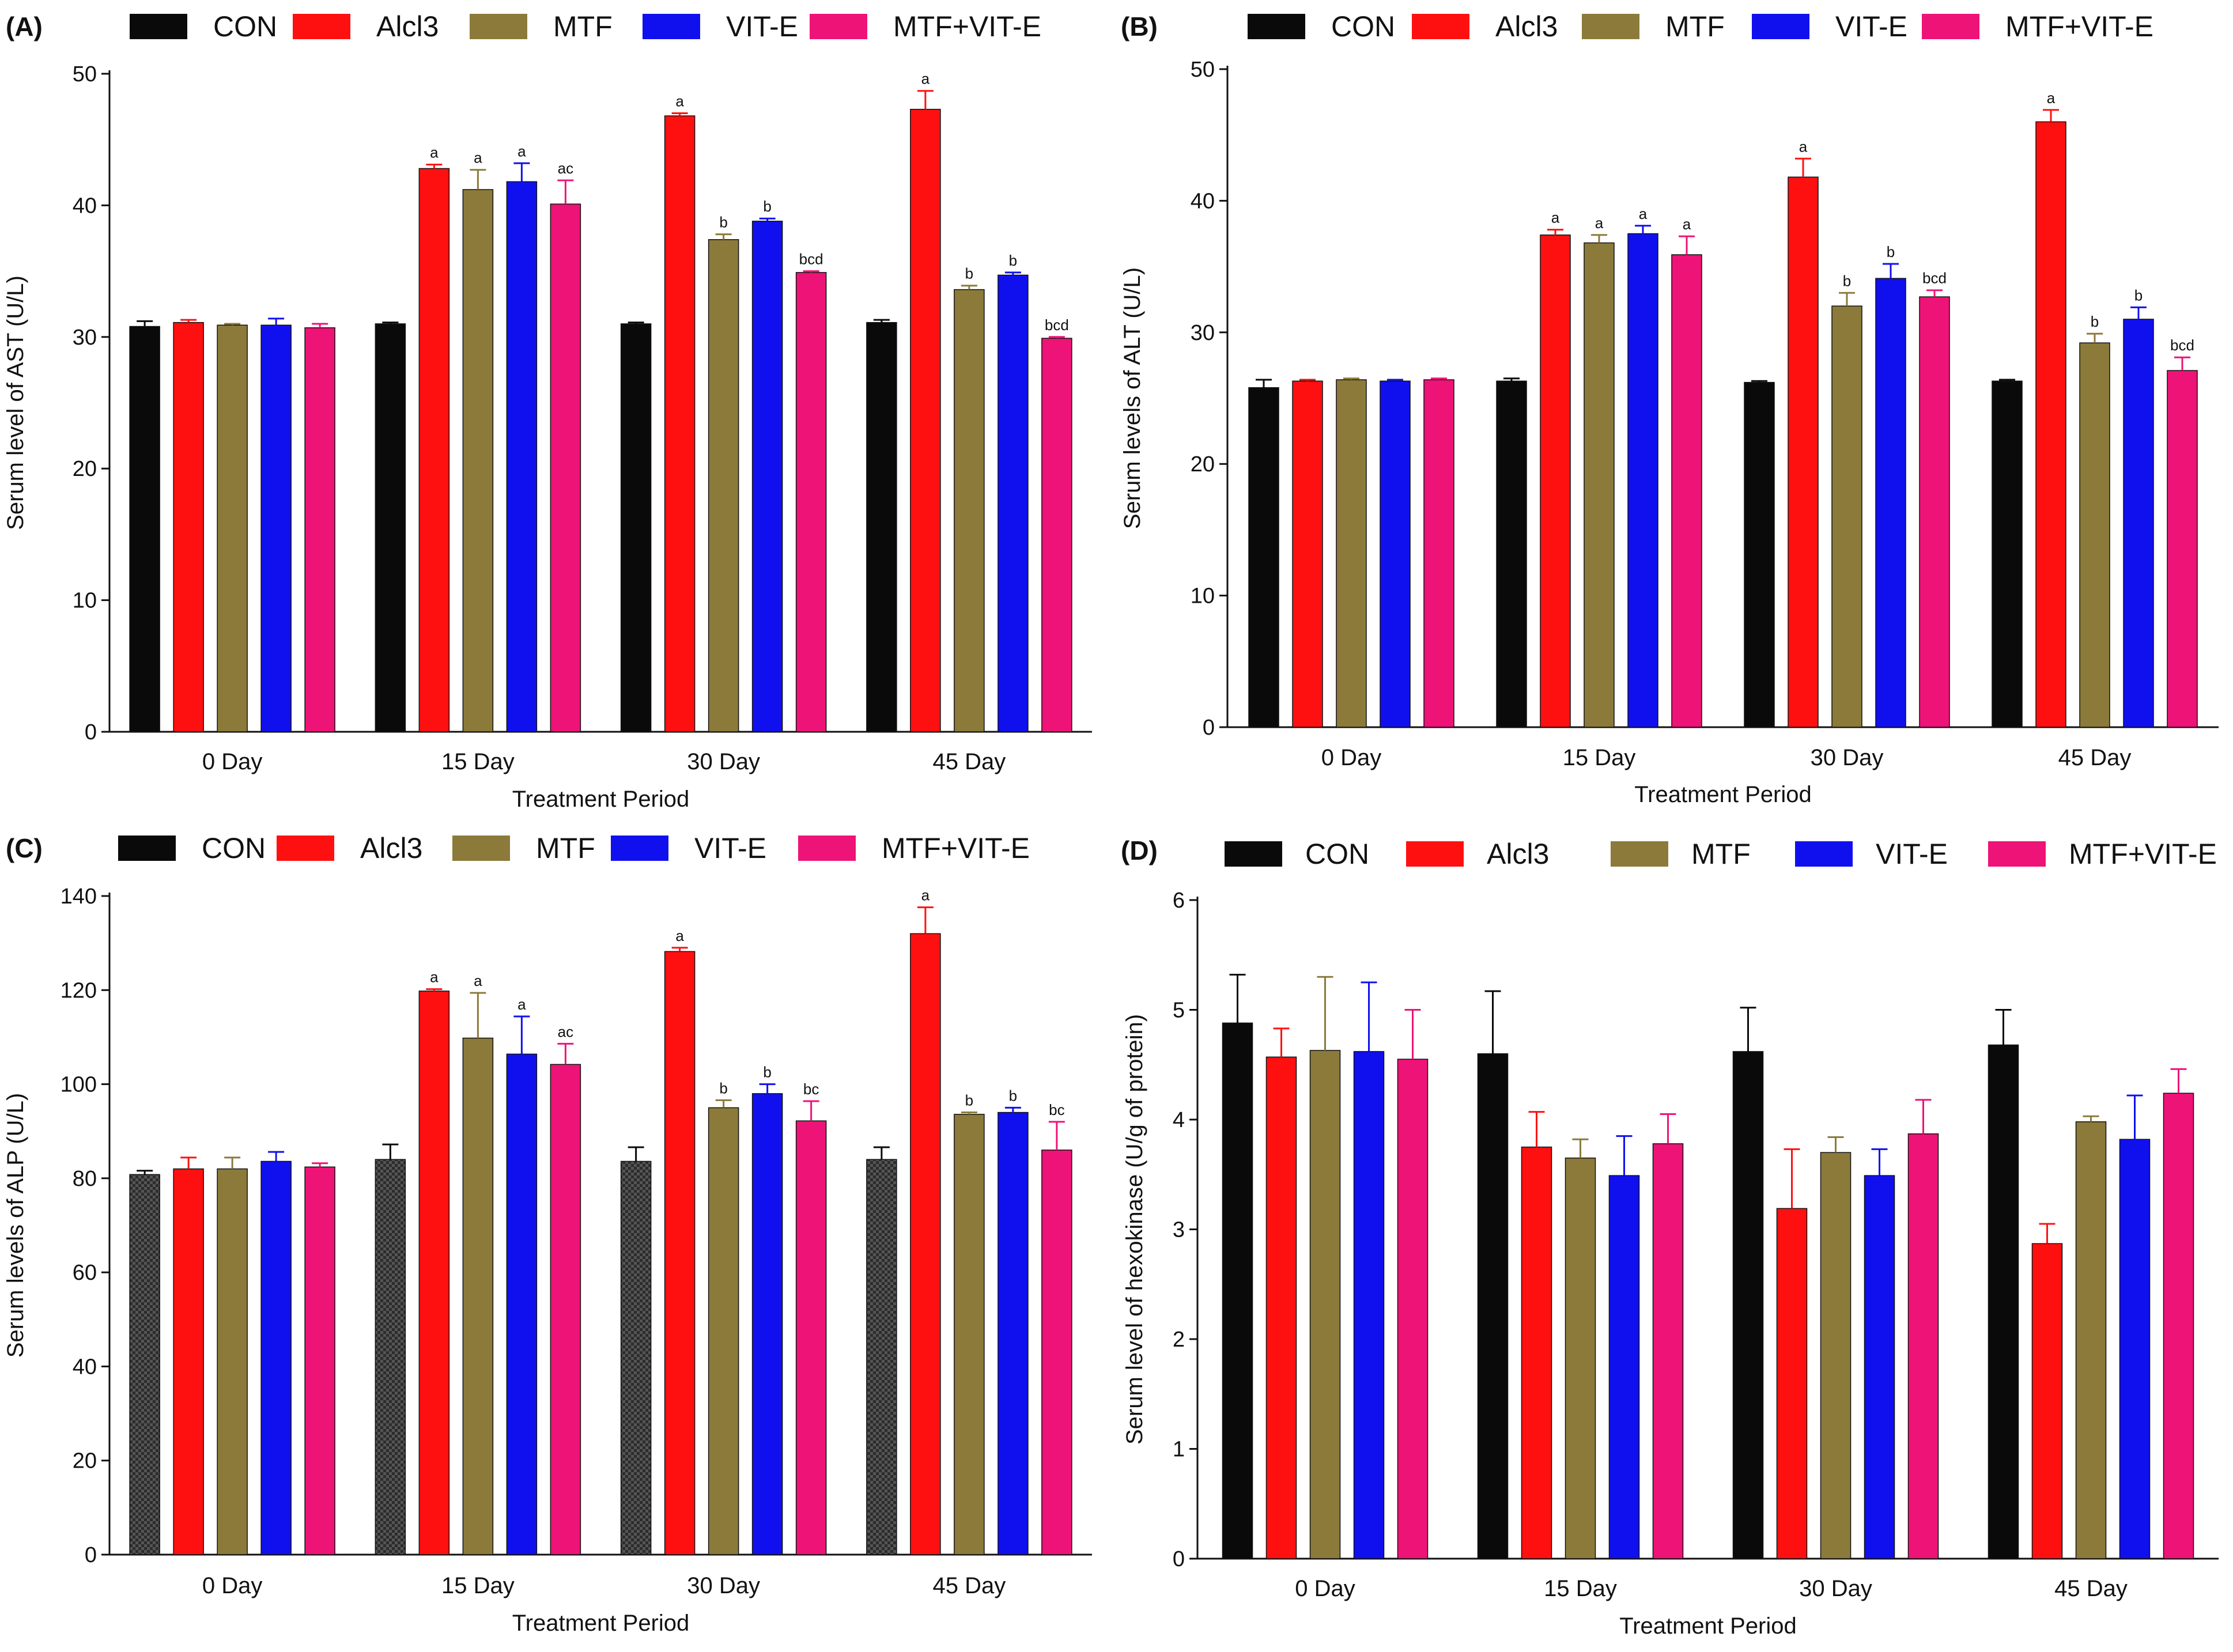 This screenshot has height=1652, width=2233. I want to click on legend-label: MTF+VIT-E, so click(967, 27).